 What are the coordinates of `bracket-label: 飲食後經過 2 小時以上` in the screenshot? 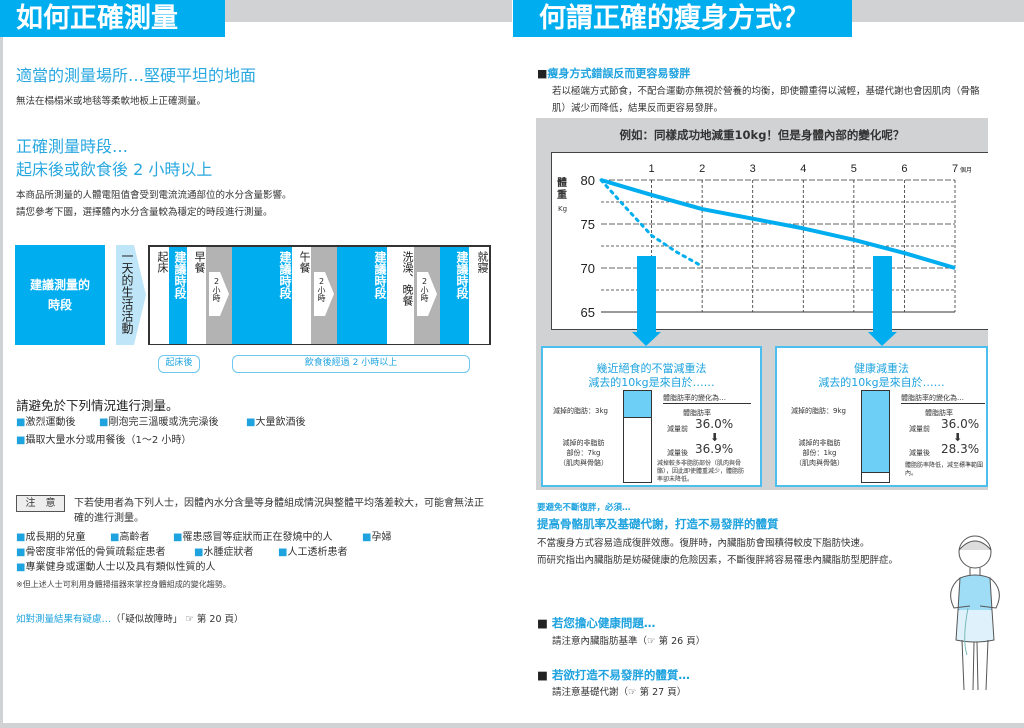 It's located at (351, 364).